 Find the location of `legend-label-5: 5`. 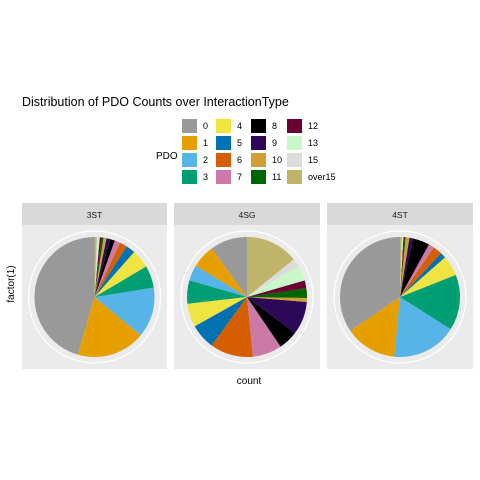

legend-label-5: 5 is located at coordinates (239, 143).